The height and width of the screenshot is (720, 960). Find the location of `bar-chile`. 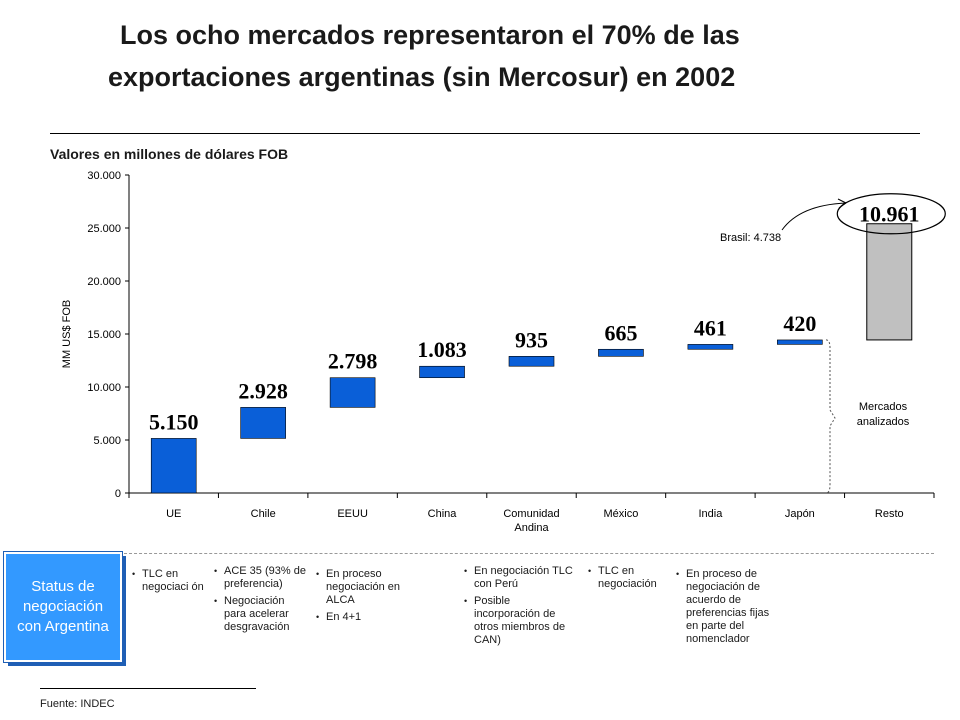

bar-chile is located at coordinates (263, 423).